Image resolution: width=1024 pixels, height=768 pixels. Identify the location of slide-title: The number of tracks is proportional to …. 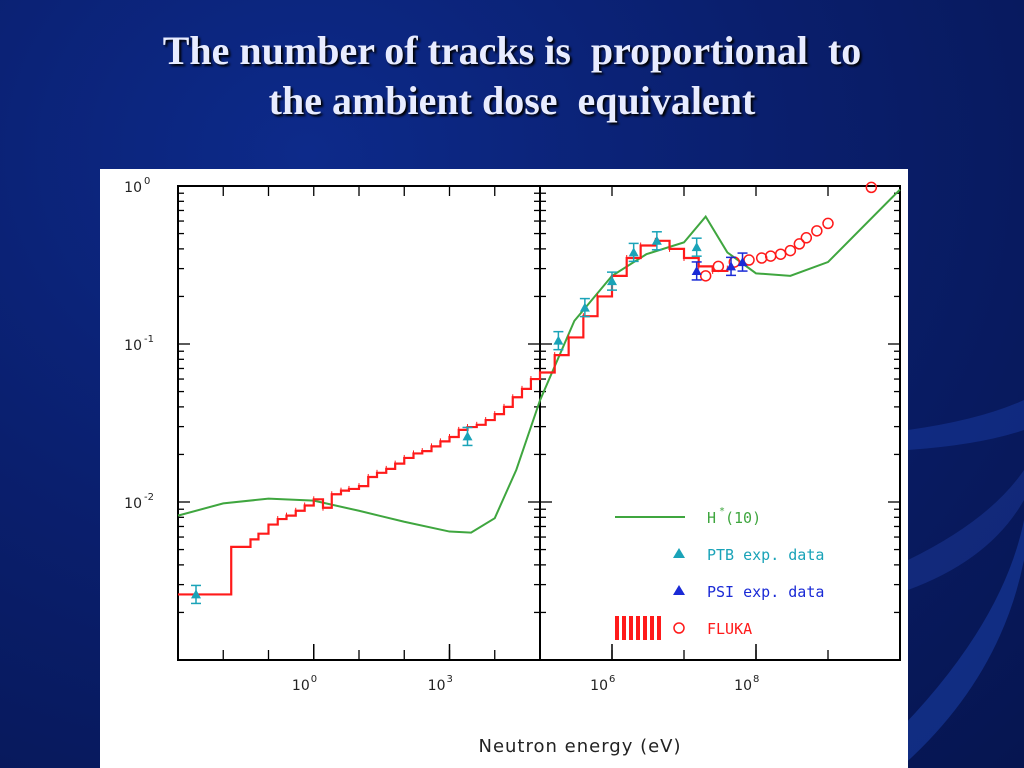
(512, 76).